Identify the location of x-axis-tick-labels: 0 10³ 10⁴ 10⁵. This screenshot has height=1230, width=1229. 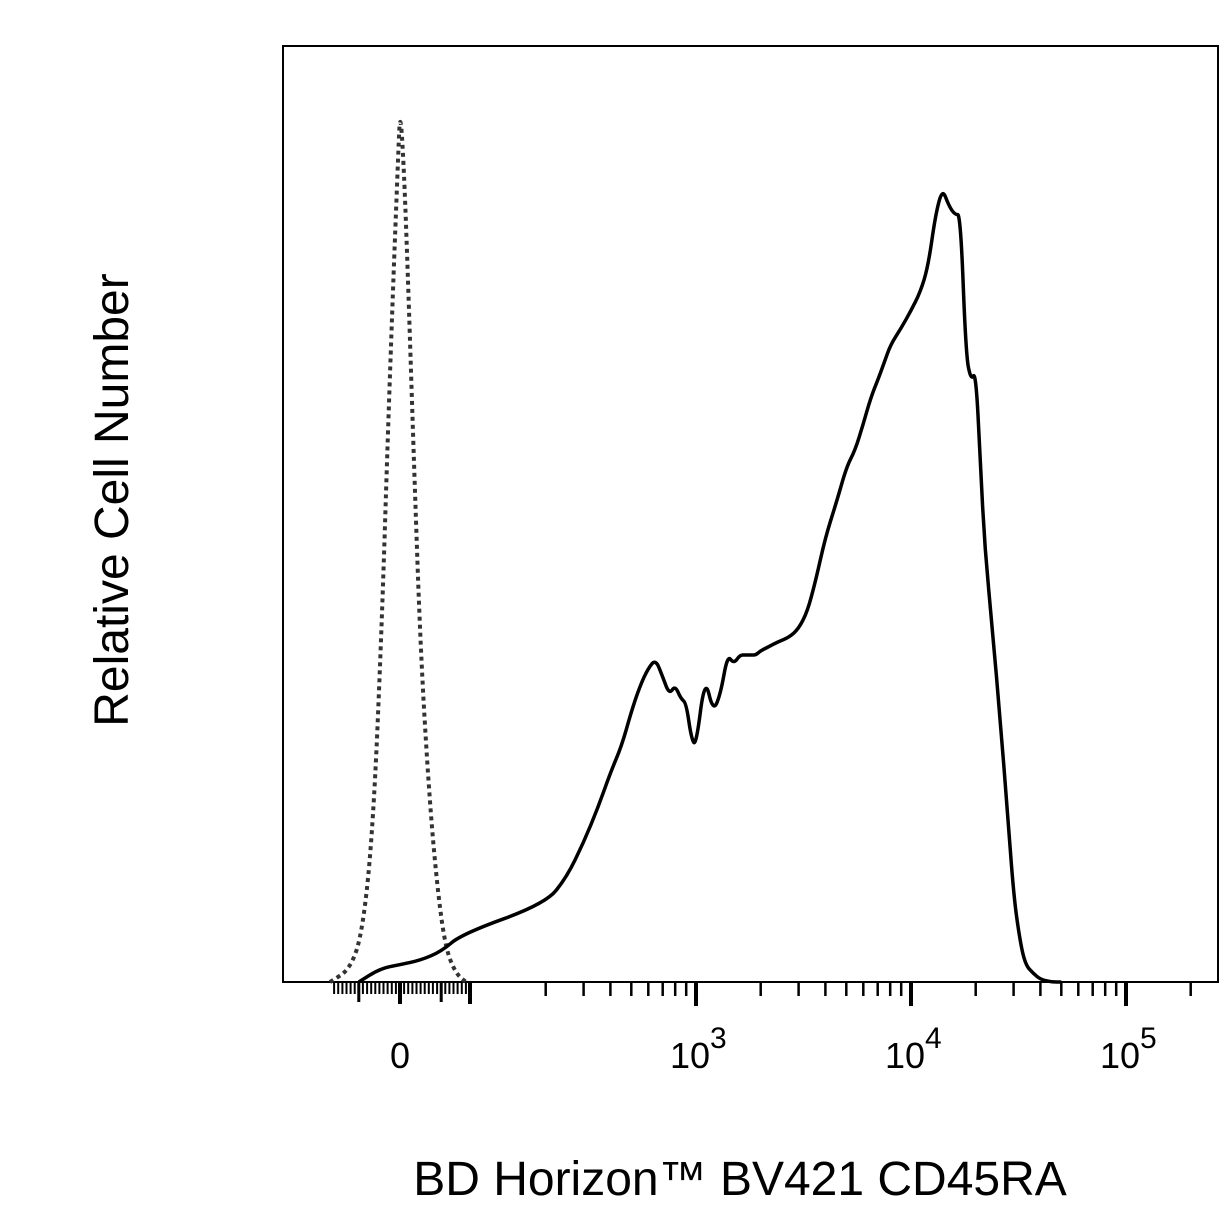
(773, 1049).